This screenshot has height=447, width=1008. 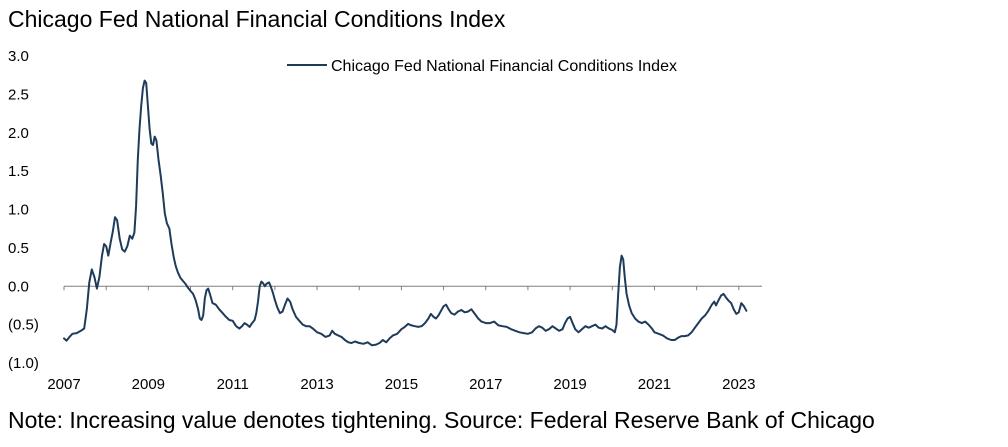 What do you see at coordinates (738, 384) in the screenshot?
I see `x-tick-label: 2023` at bounding box center [738, 384].